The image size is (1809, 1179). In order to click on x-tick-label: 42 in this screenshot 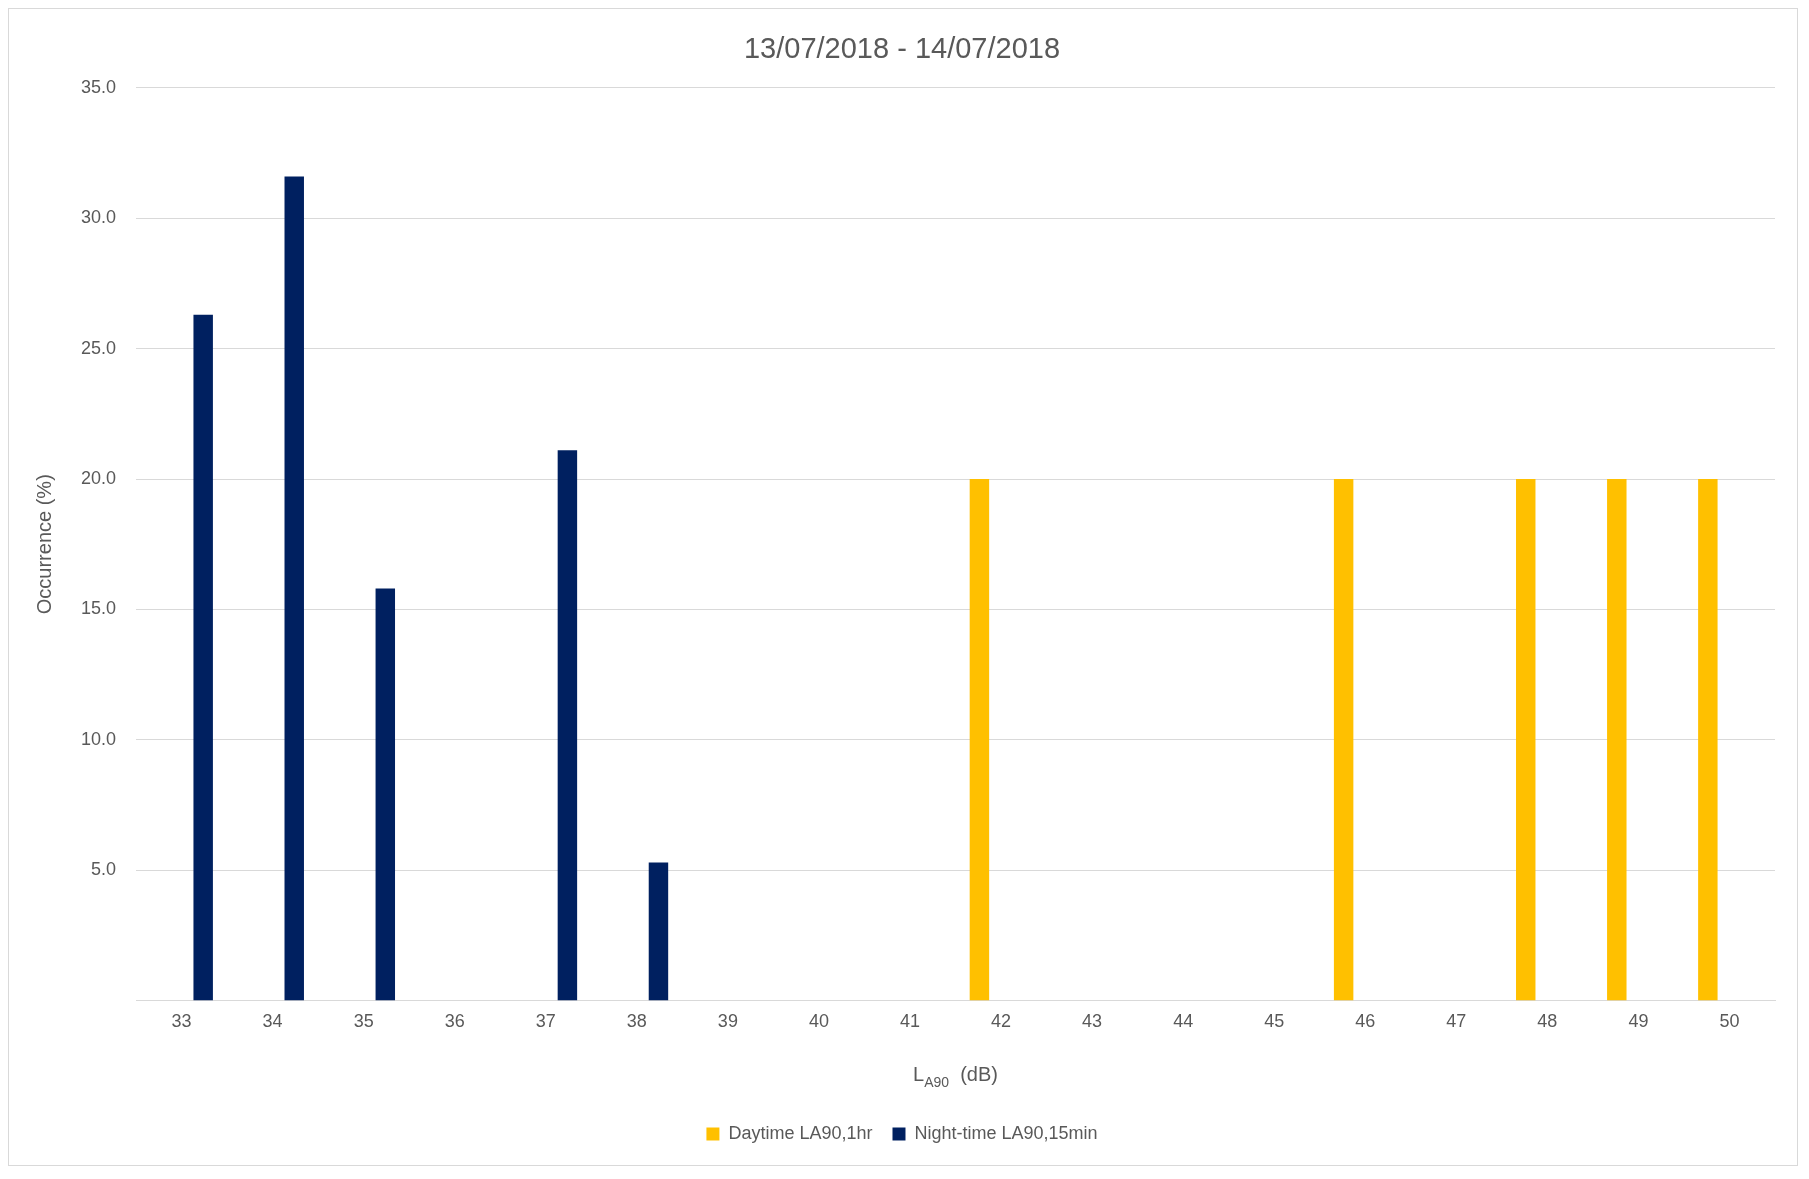, I will do `click(1001, 1021)`.